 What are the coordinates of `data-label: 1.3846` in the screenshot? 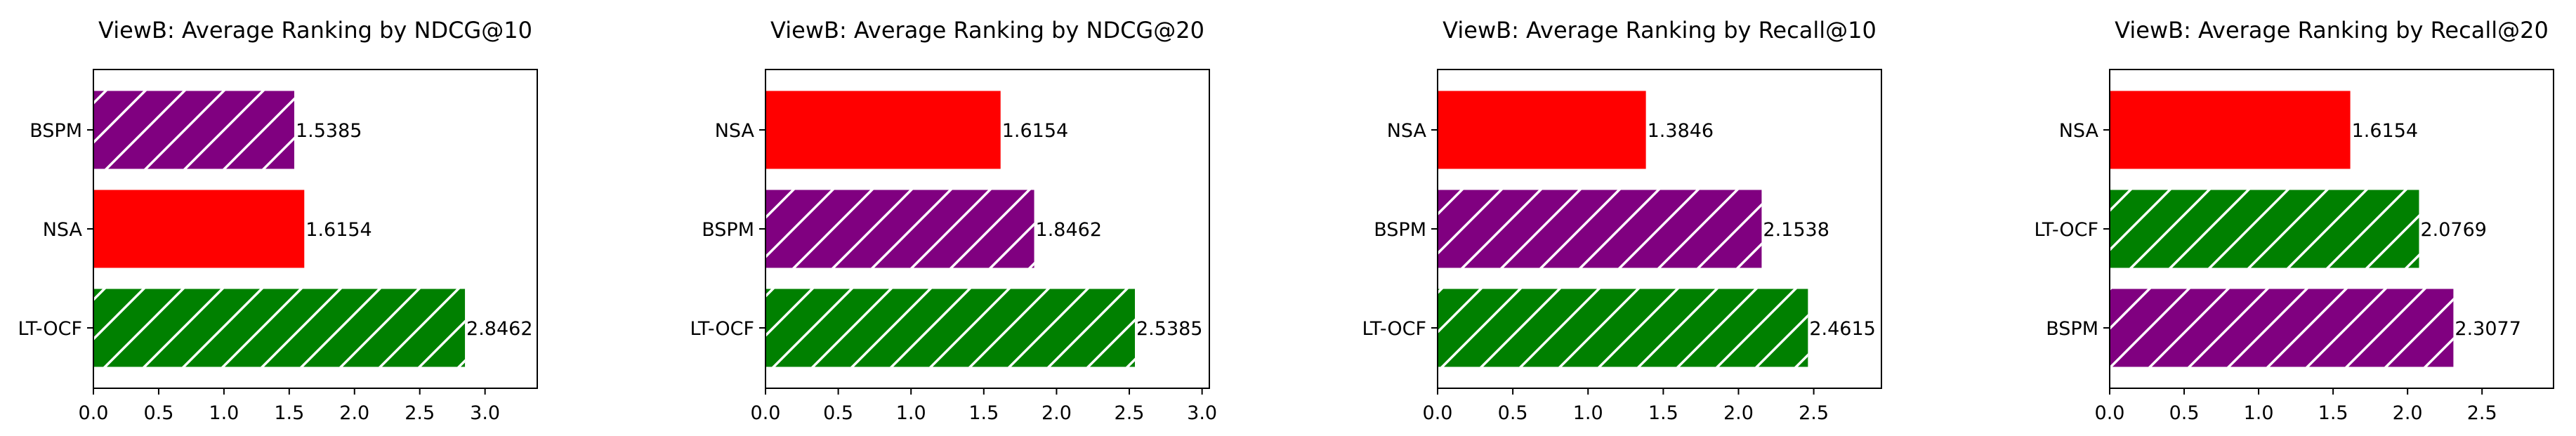 It's located at (1681, 131).